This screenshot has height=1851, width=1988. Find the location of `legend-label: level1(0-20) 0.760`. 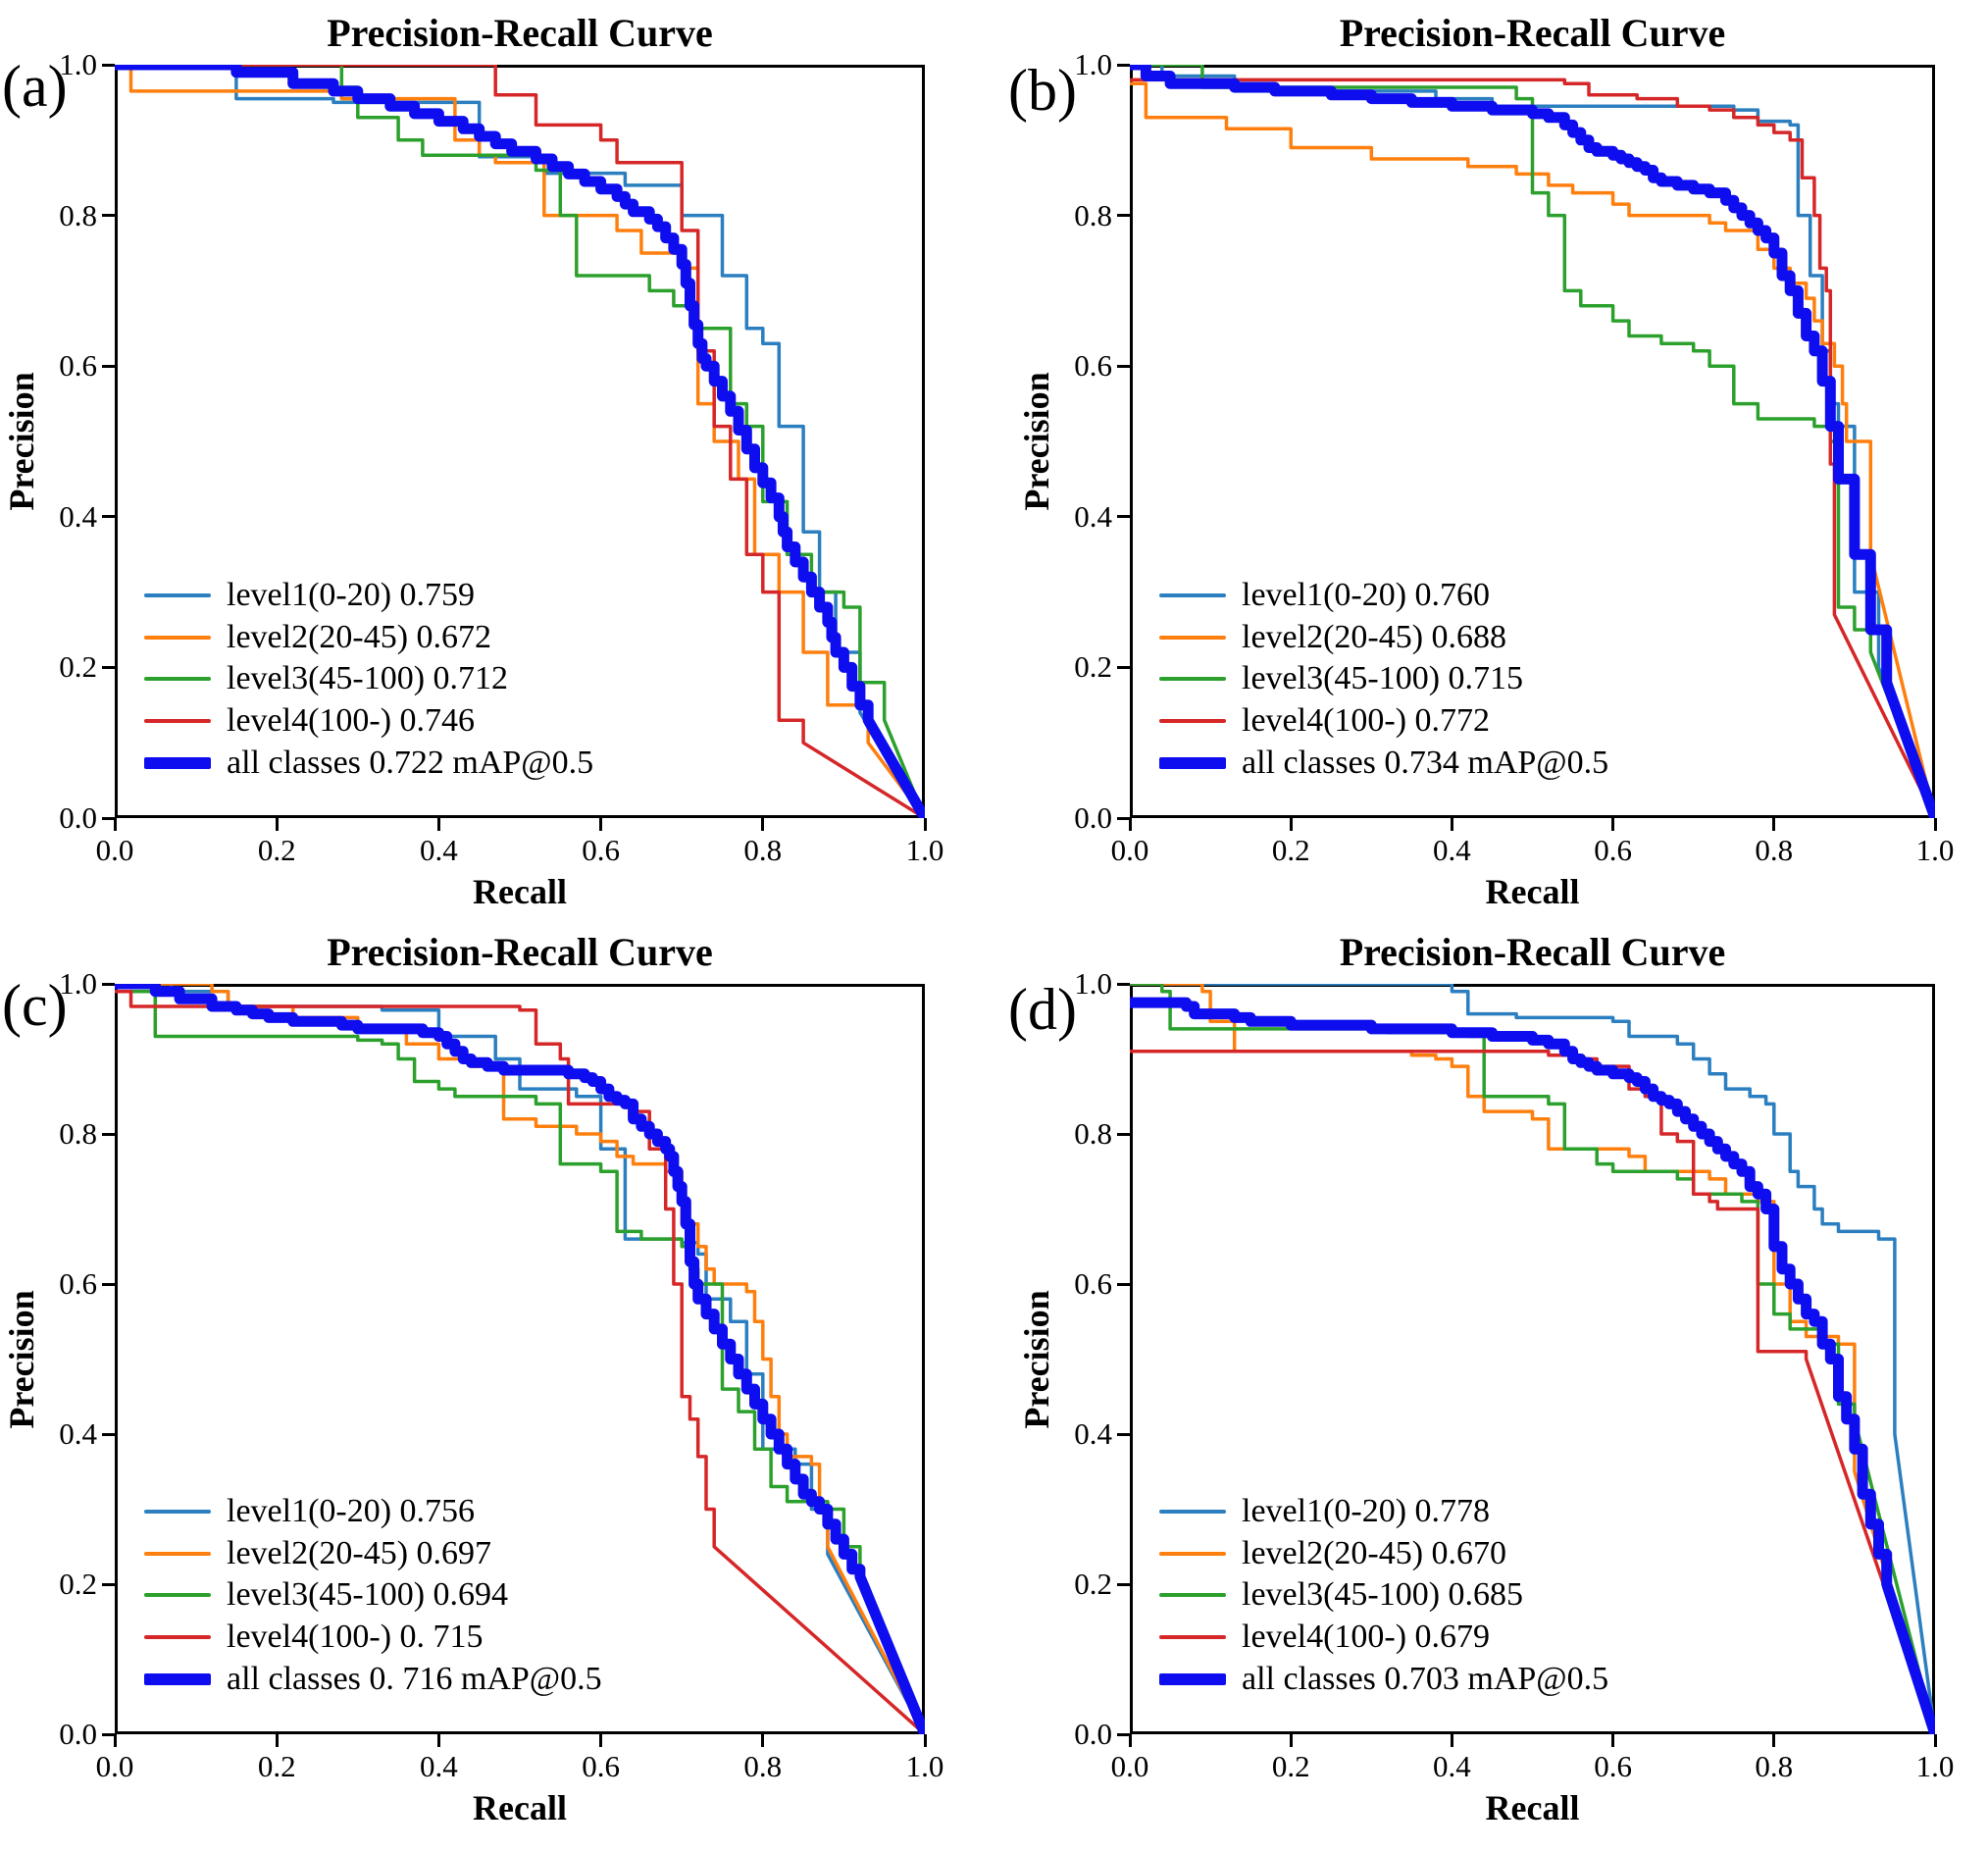

legend-label: level1(0-20) 0.760 is located at coordinates (1366, 594).